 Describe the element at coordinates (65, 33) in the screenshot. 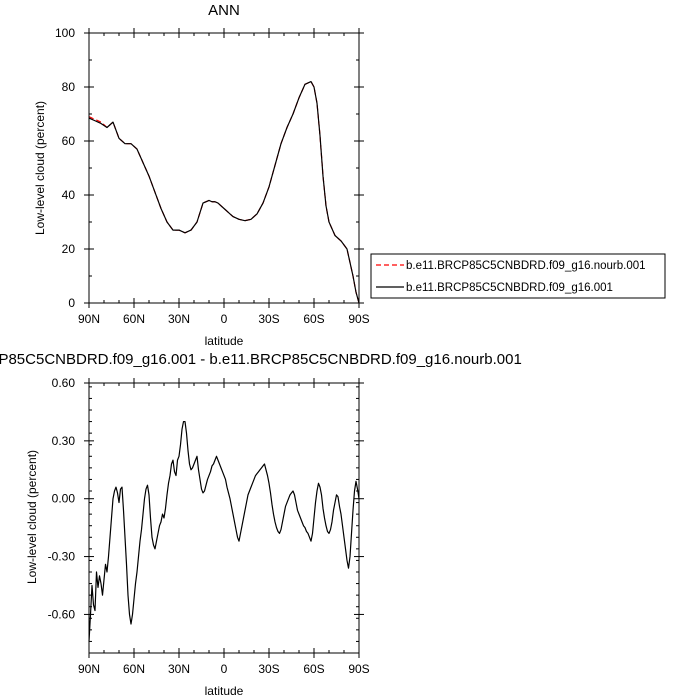

I see `top-y-tick-label: 100` at that location.